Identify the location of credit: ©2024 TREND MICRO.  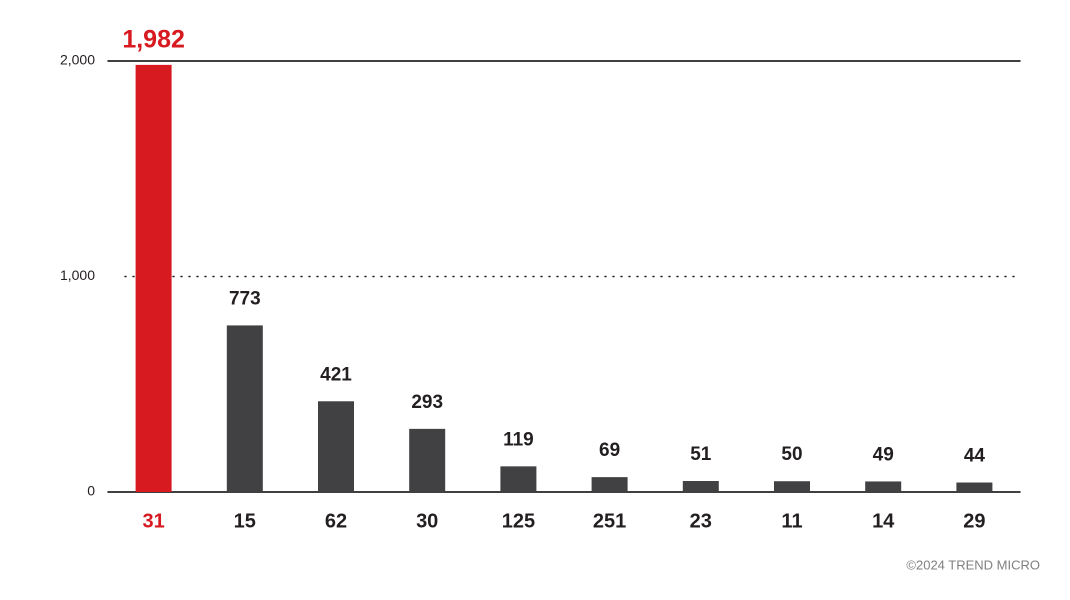
(973, 564).